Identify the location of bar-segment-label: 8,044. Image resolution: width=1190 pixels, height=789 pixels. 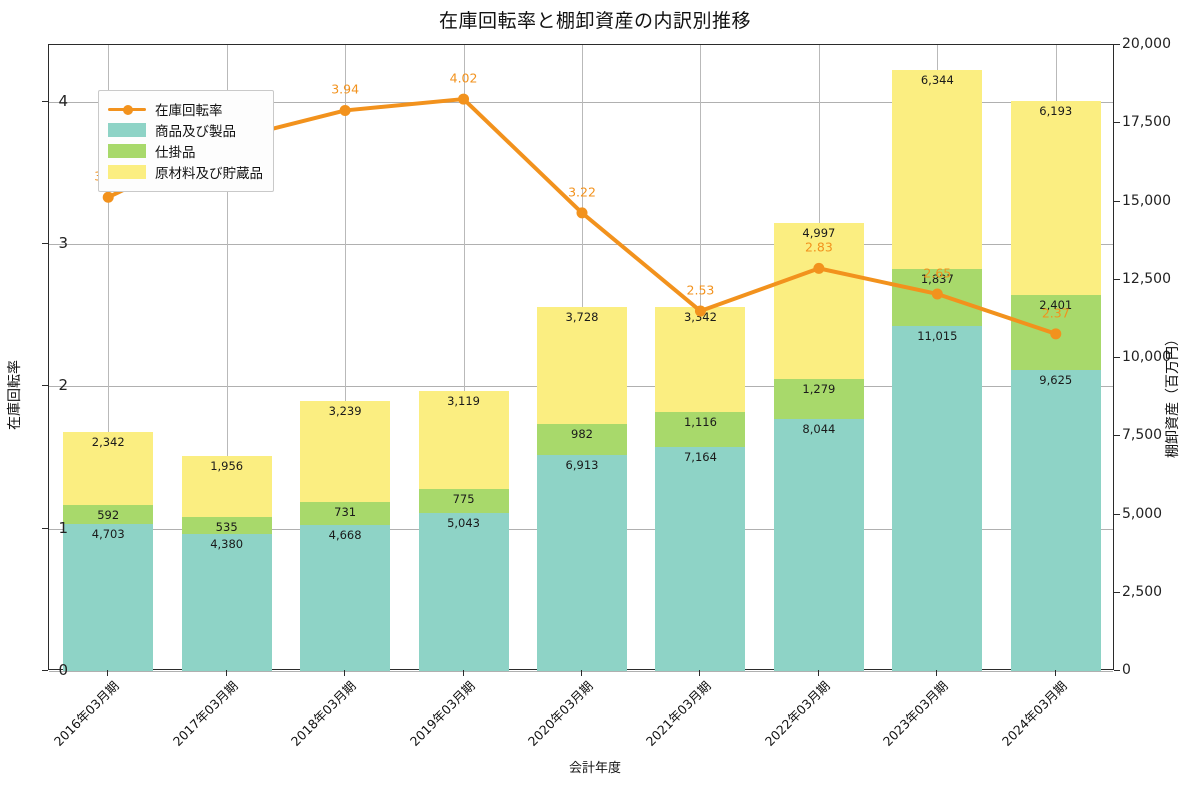
(819, 429).